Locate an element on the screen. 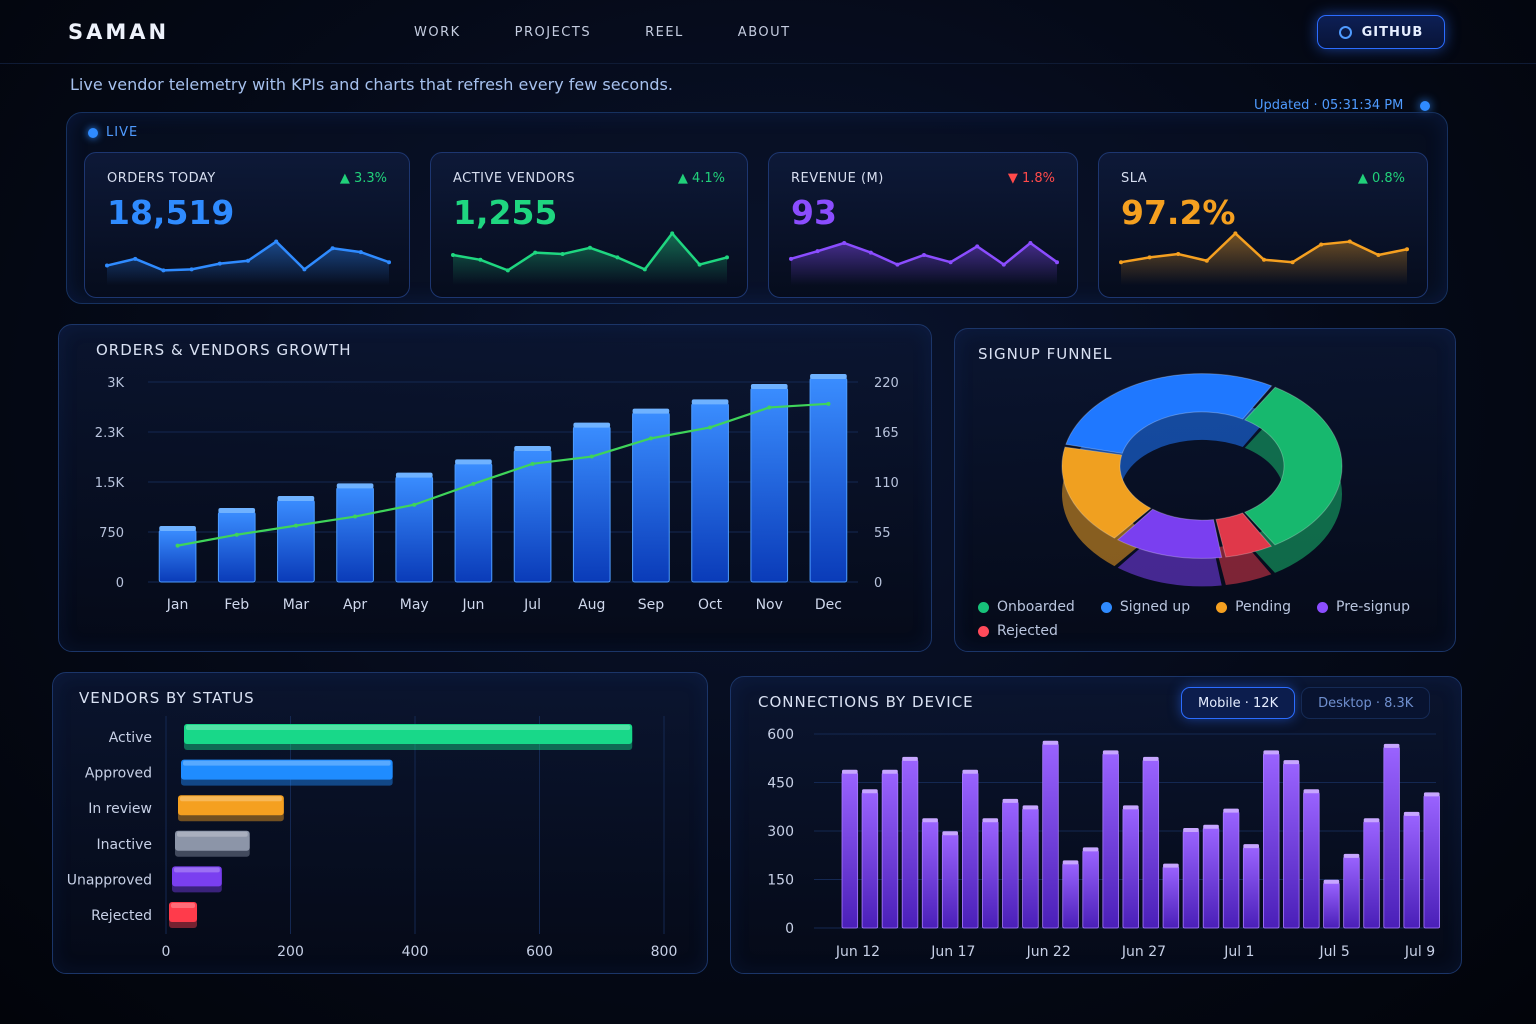 This screenshot has width=1536, height=1024. y-tick-label: 600 is located at coordinates (780, 735).